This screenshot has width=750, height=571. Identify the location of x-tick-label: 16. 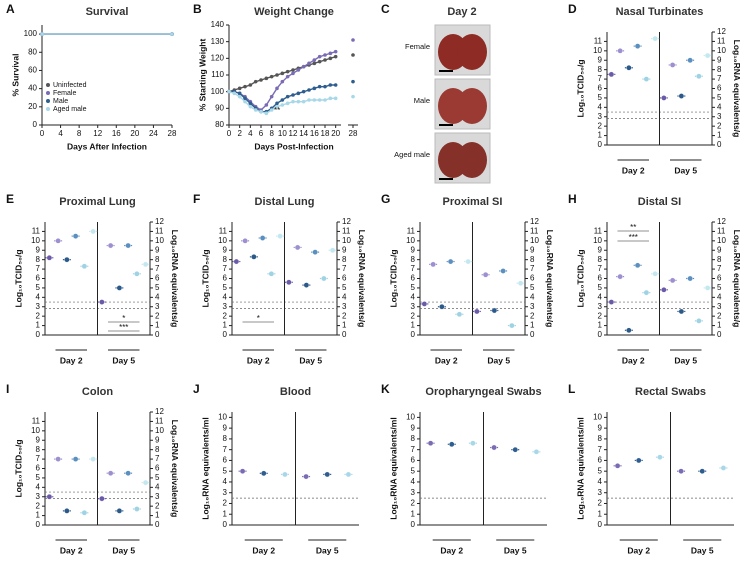
(116, 133).